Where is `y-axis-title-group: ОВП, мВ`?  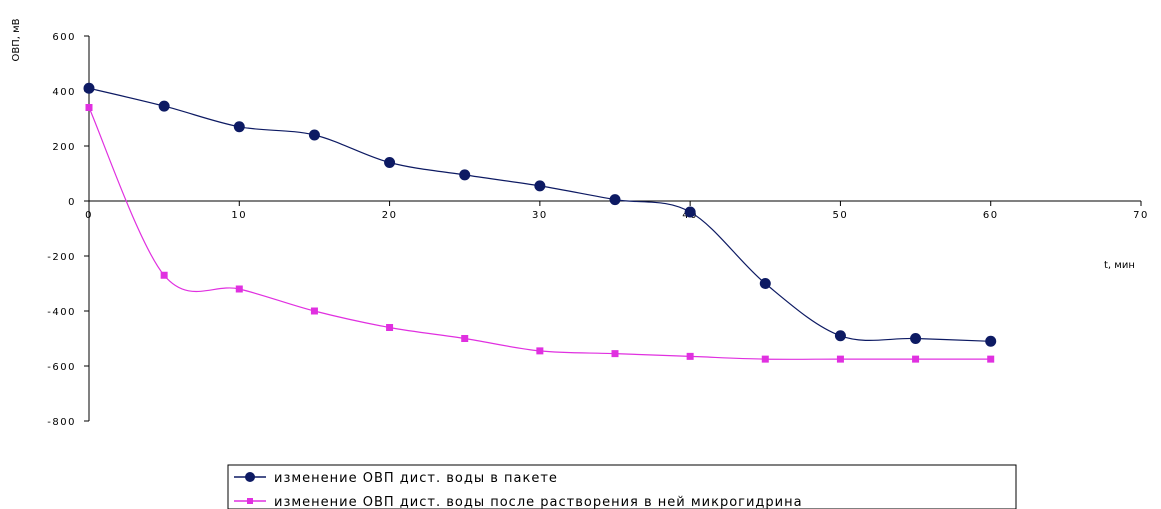
y-axis-title-group: ОВП, мВ is located at coordinates (16, 39).